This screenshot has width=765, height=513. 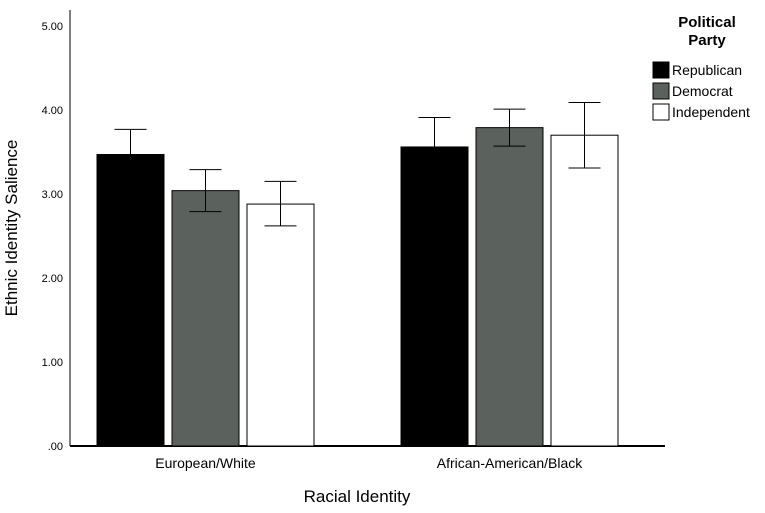 I want to click on y-tick-label: 1.00, so click(x=52, y=363).